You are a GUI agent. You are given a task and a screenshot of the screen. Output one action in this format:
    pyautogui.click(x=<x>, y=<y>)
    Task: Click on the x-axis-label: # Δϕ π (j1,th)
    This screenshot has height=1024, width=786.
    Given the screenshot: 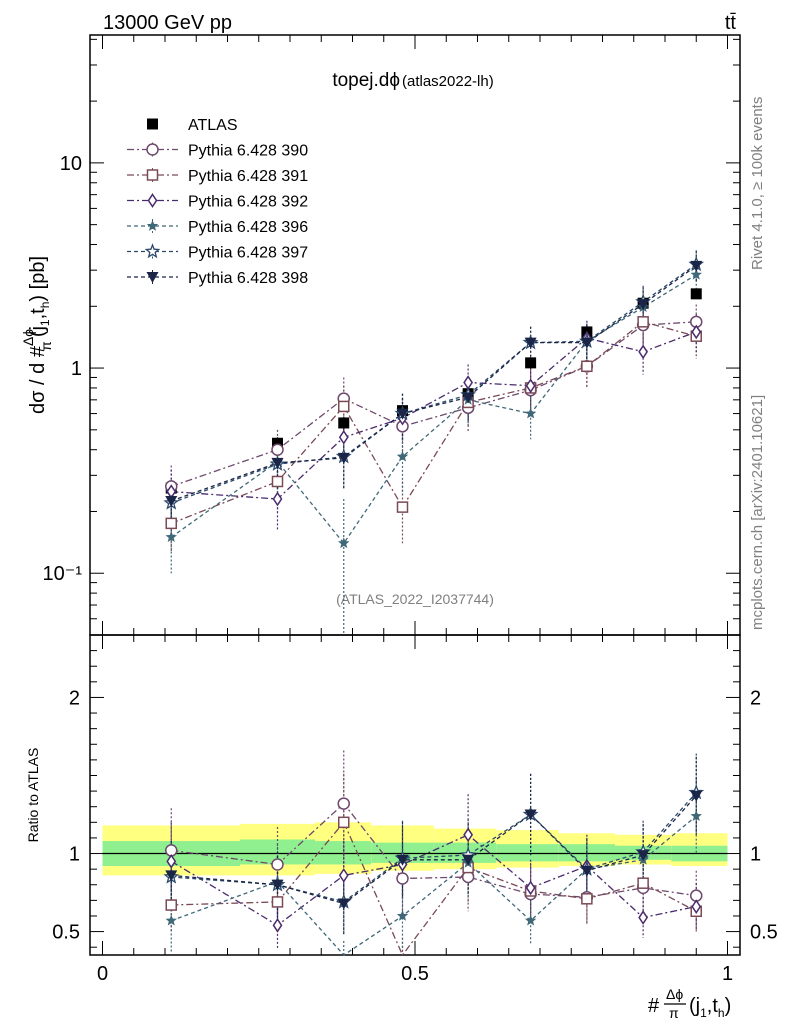 What is the action you would take?
    pyautogui.click(x=689, y=1003)
    